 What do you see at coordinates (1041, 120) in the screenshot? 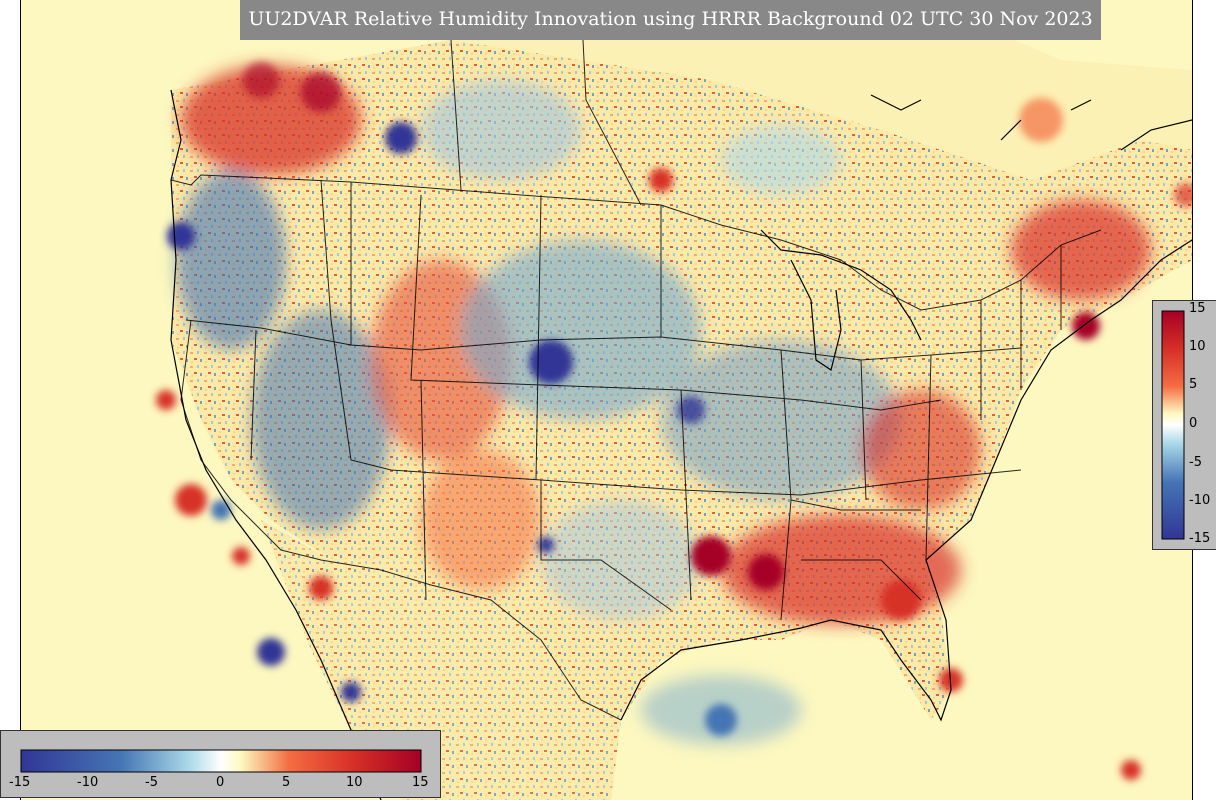
I see `blob-canada-red` at bounding box center [1041, 120].